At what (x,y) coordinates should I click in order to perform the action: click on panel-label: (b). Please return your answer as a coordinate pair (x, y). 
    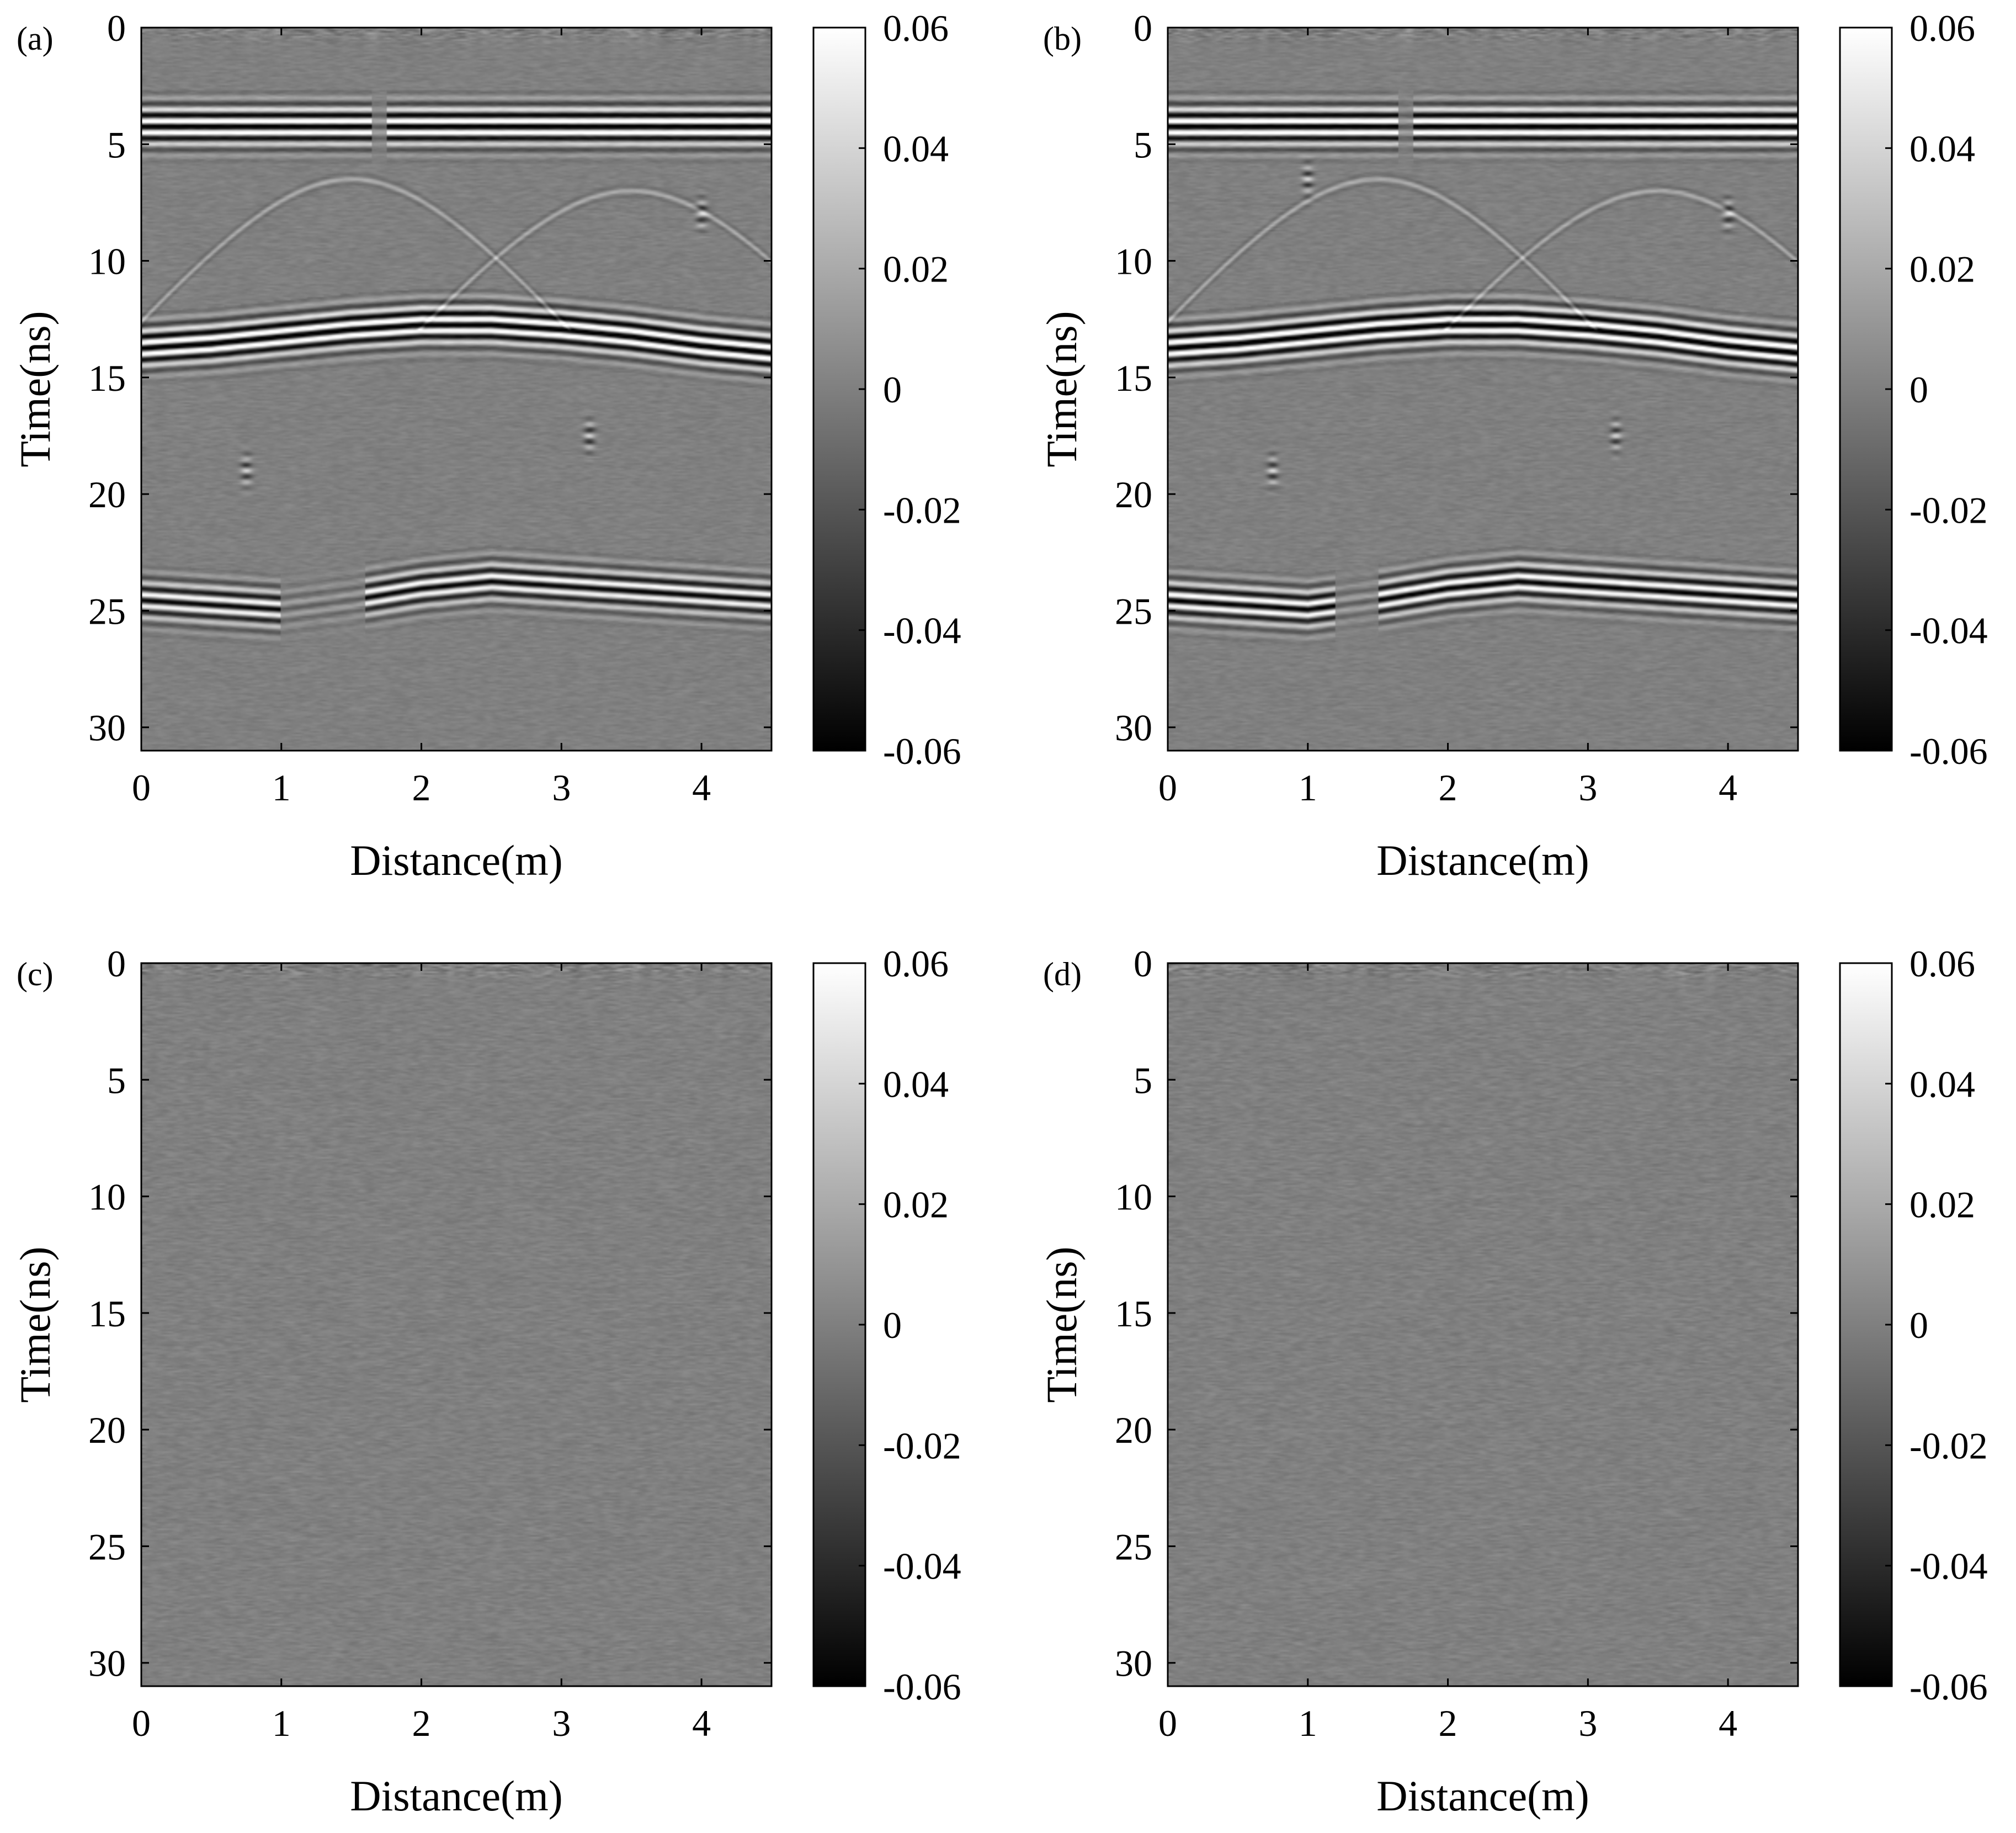
    Looking at the image, I should click on (1062, 38).